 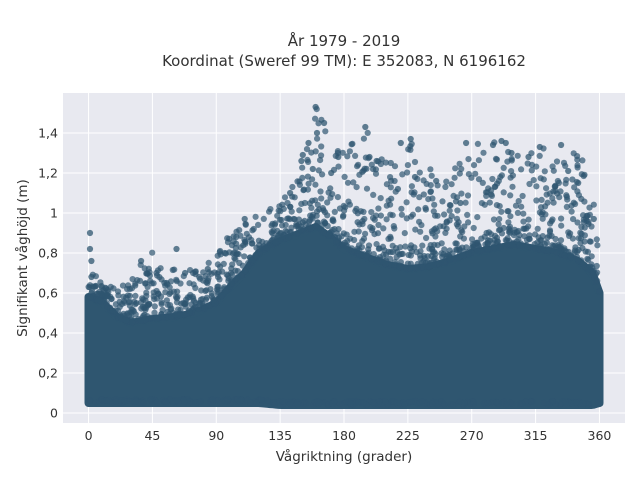 What do you see at coordinates (48, 333) in the screenshot?
I see `y-tick-label: 0,4` at bounding box center [48, 333].